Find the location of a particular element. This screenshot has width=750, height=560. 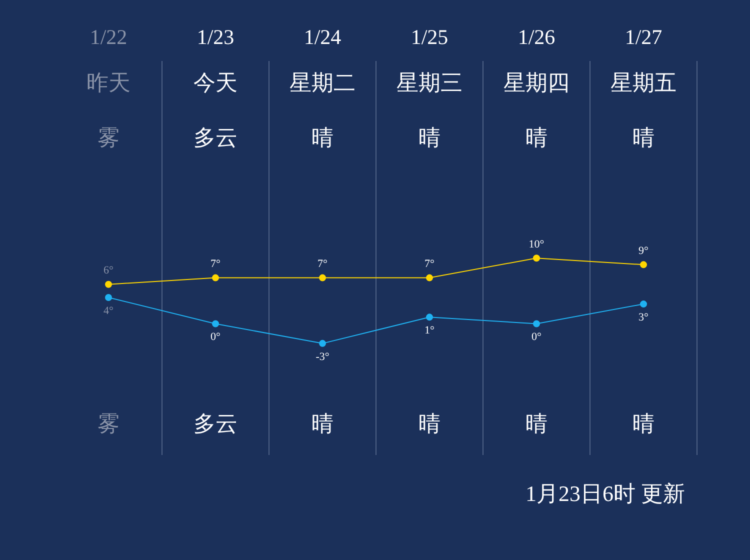

x-tick-label: 1/23 is located at coordinates (215, 37).